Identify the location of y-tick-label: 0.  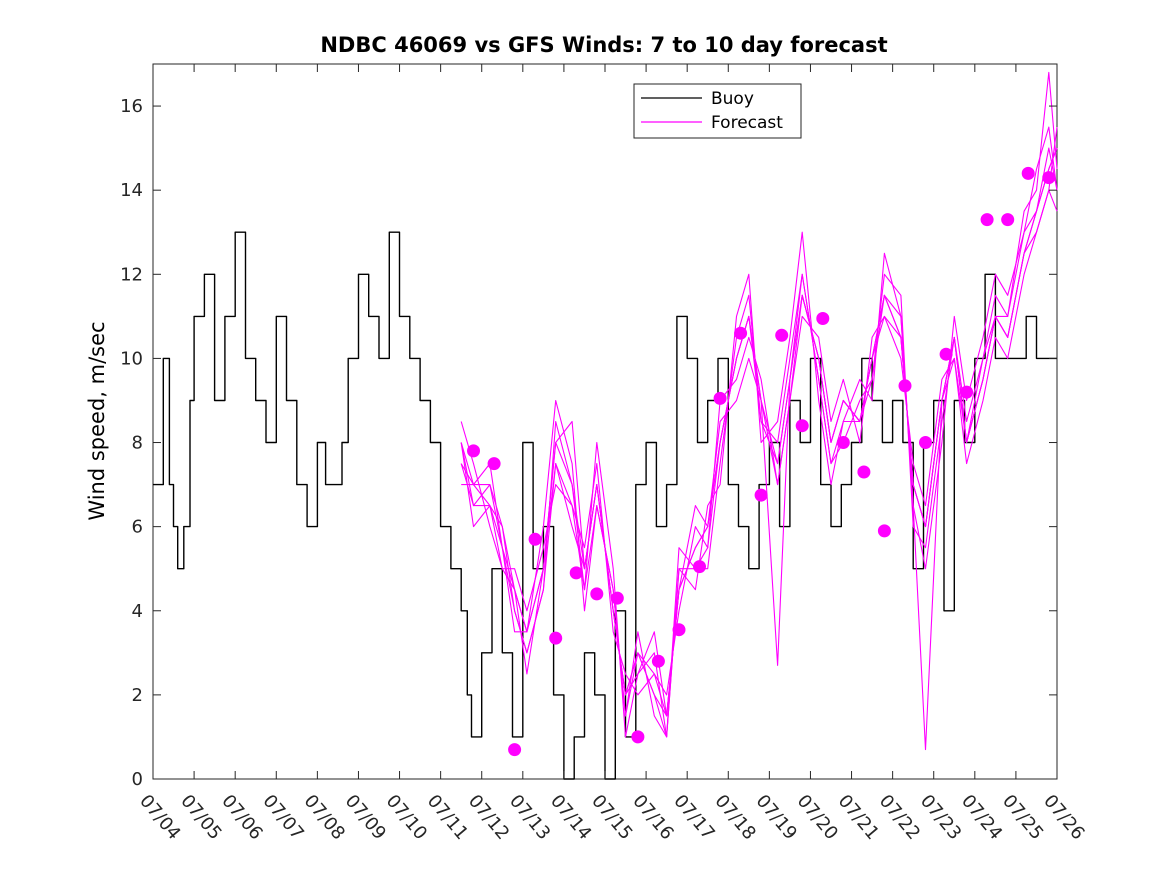
(137, 779).